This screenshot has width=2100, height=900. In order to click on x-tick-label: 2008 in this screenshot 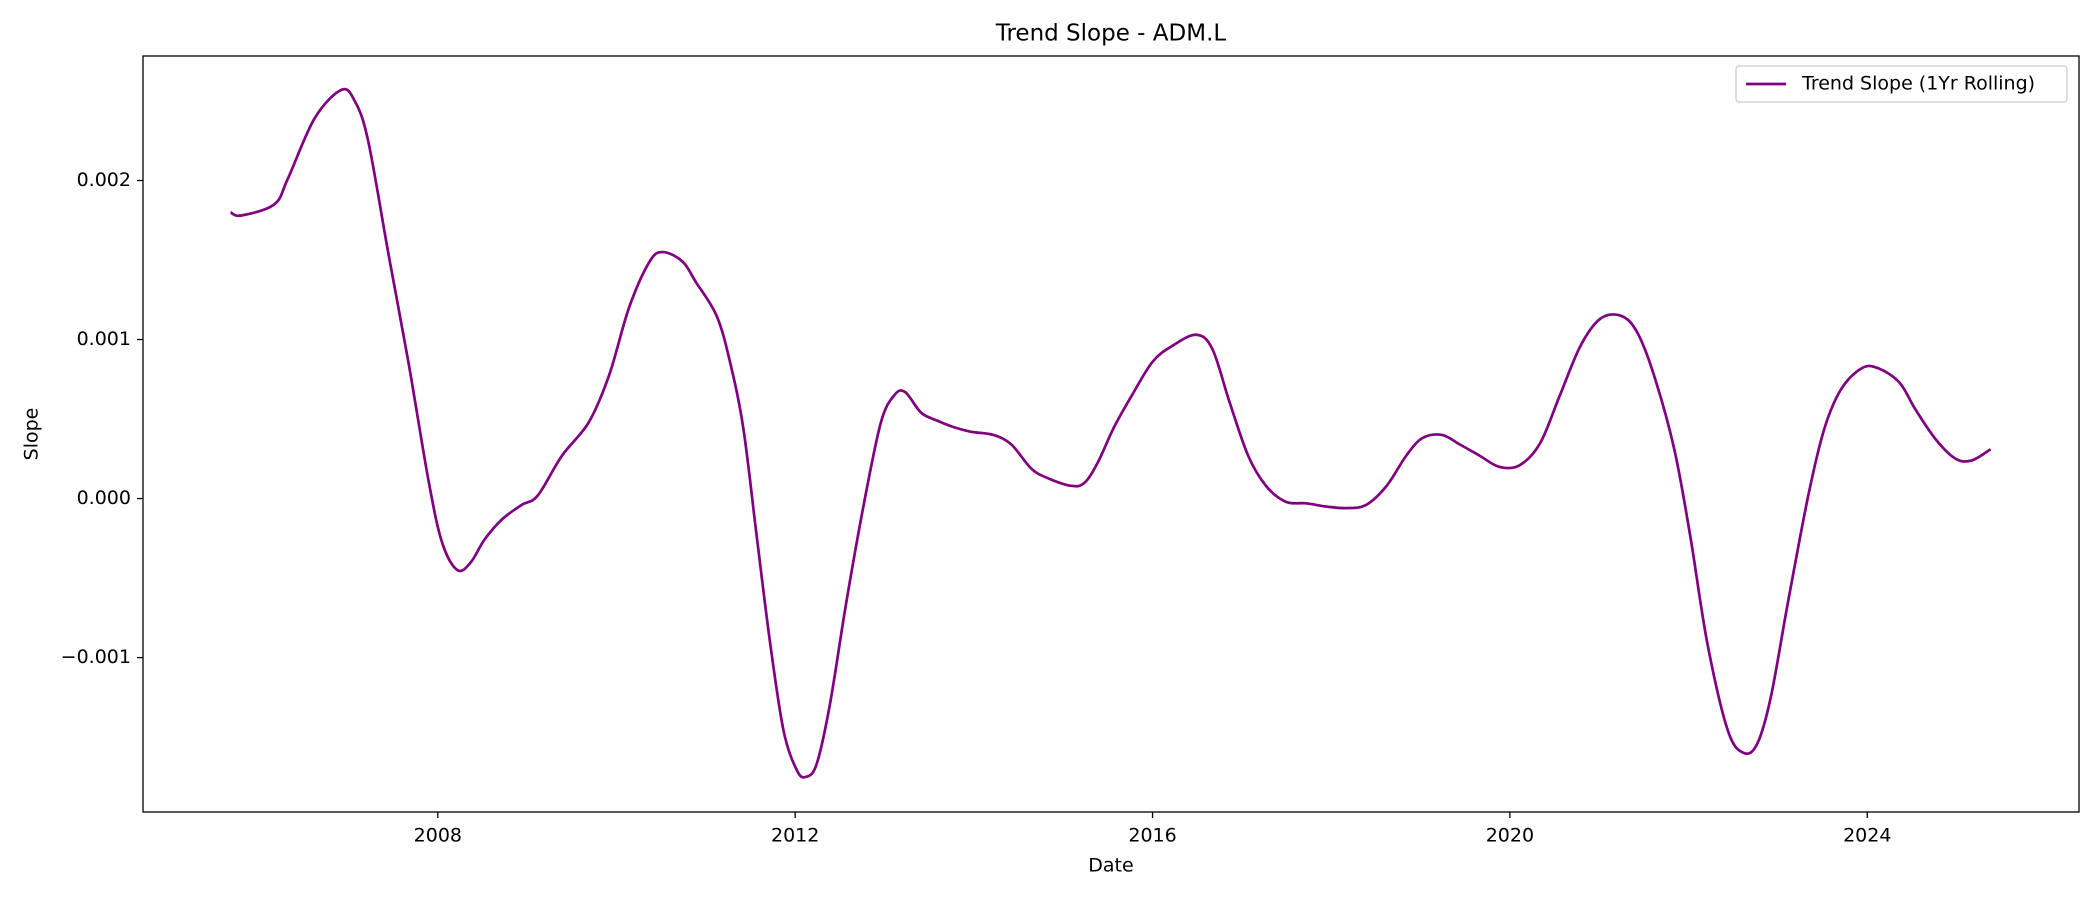, I will do `click(438, 836)`.